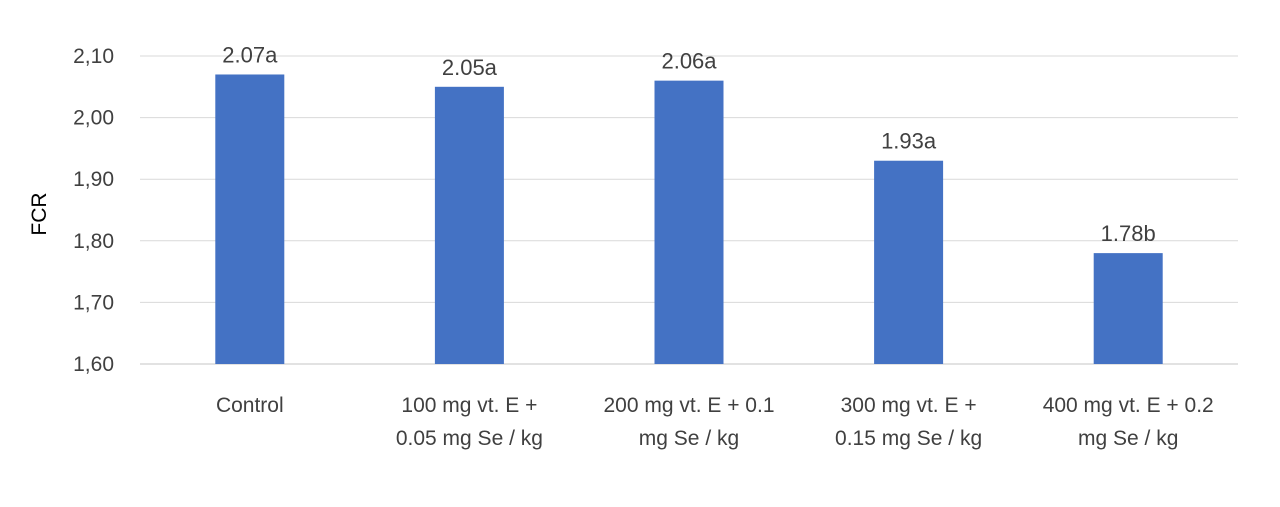  I want to click on y-tick-label: 1,70, so click(93, 302).